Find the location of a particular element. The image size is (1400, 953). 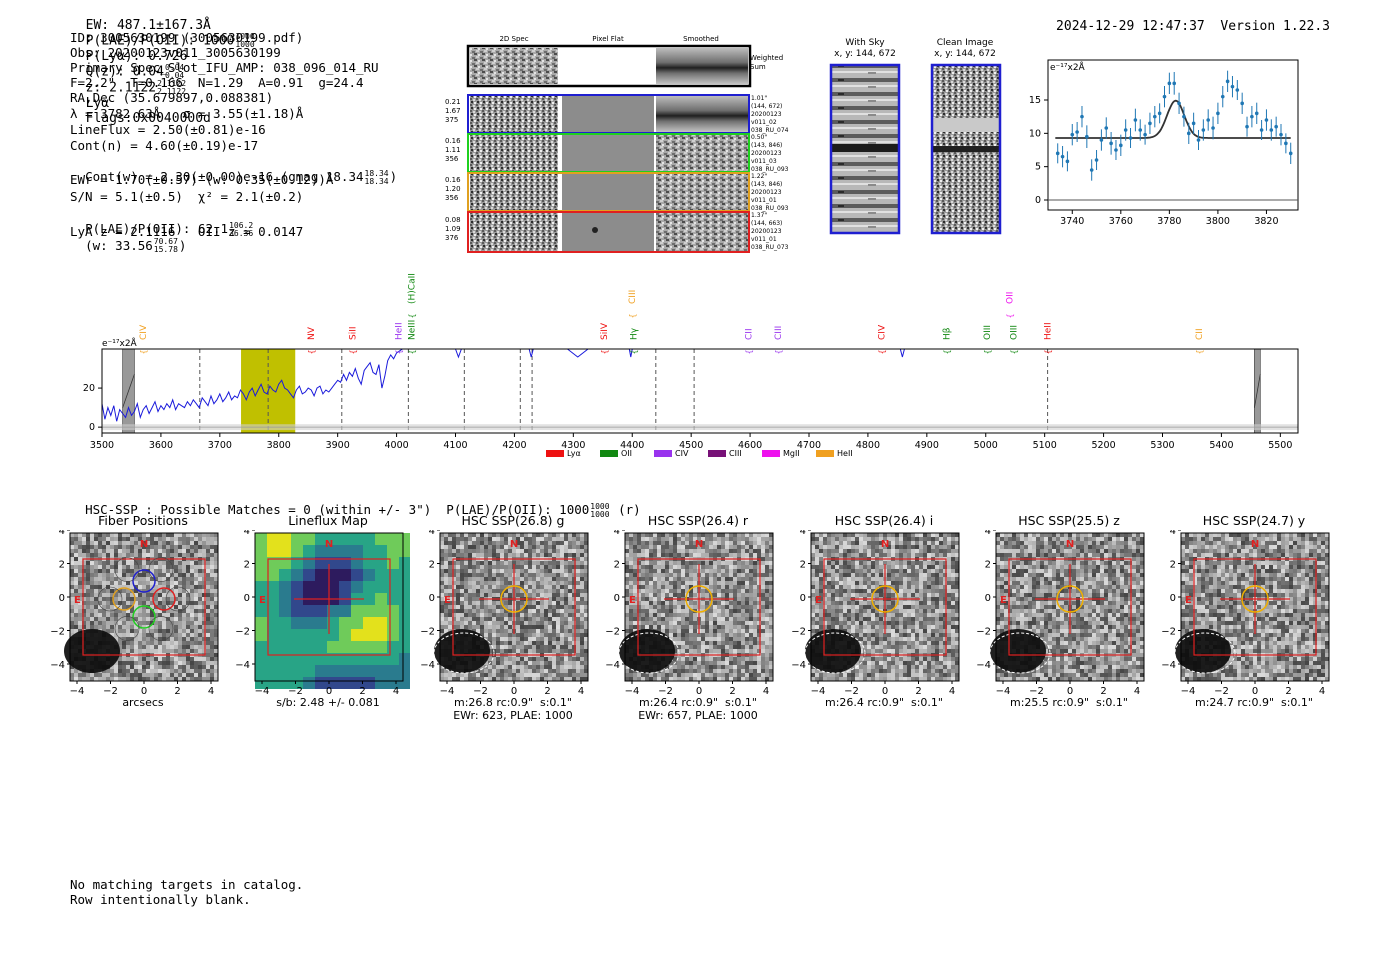

spec-xtick-label: 5400 is located at coordinates (1221, 445).